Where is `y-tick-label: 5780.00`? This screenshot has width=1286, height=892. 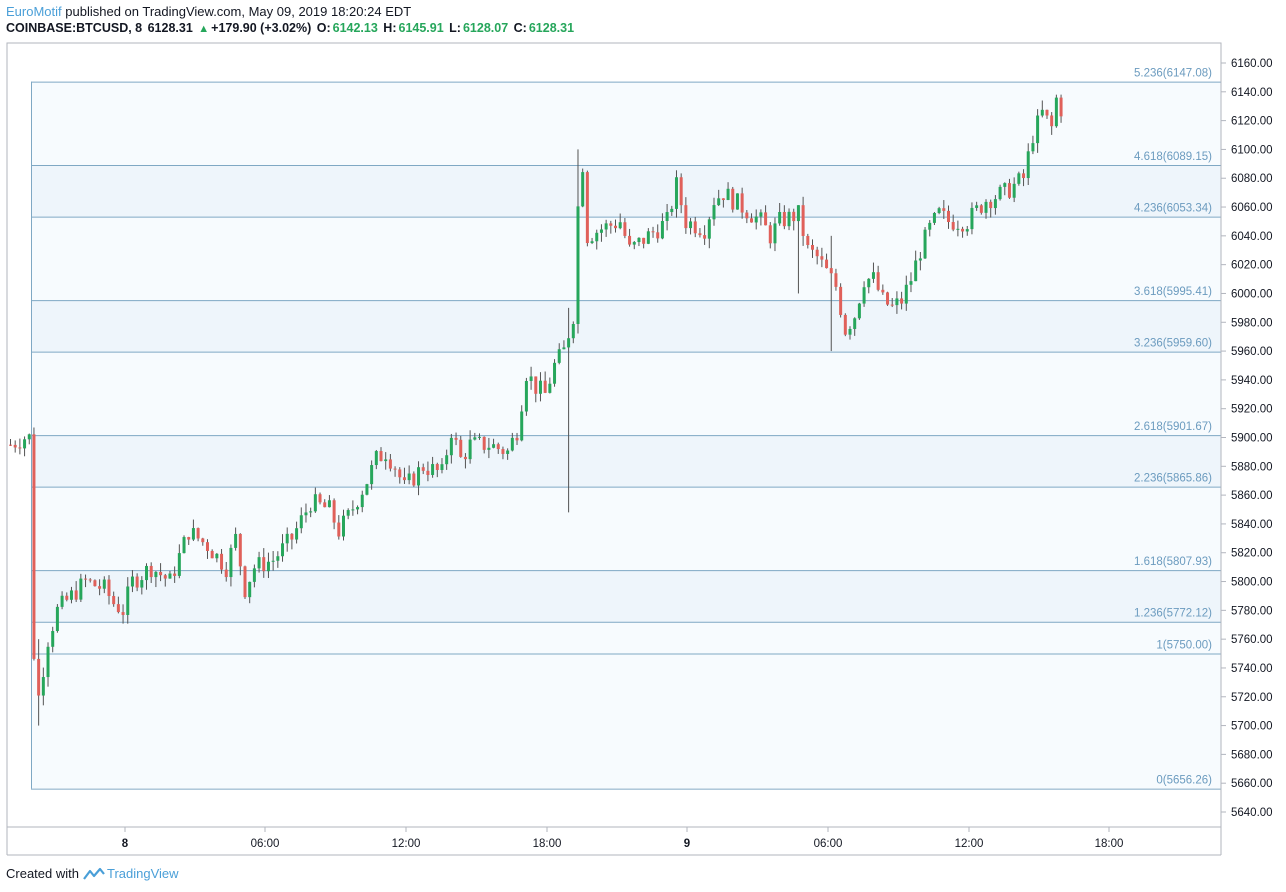 y-tick-label: 5780.00 is located at coordinates (1252, 611).